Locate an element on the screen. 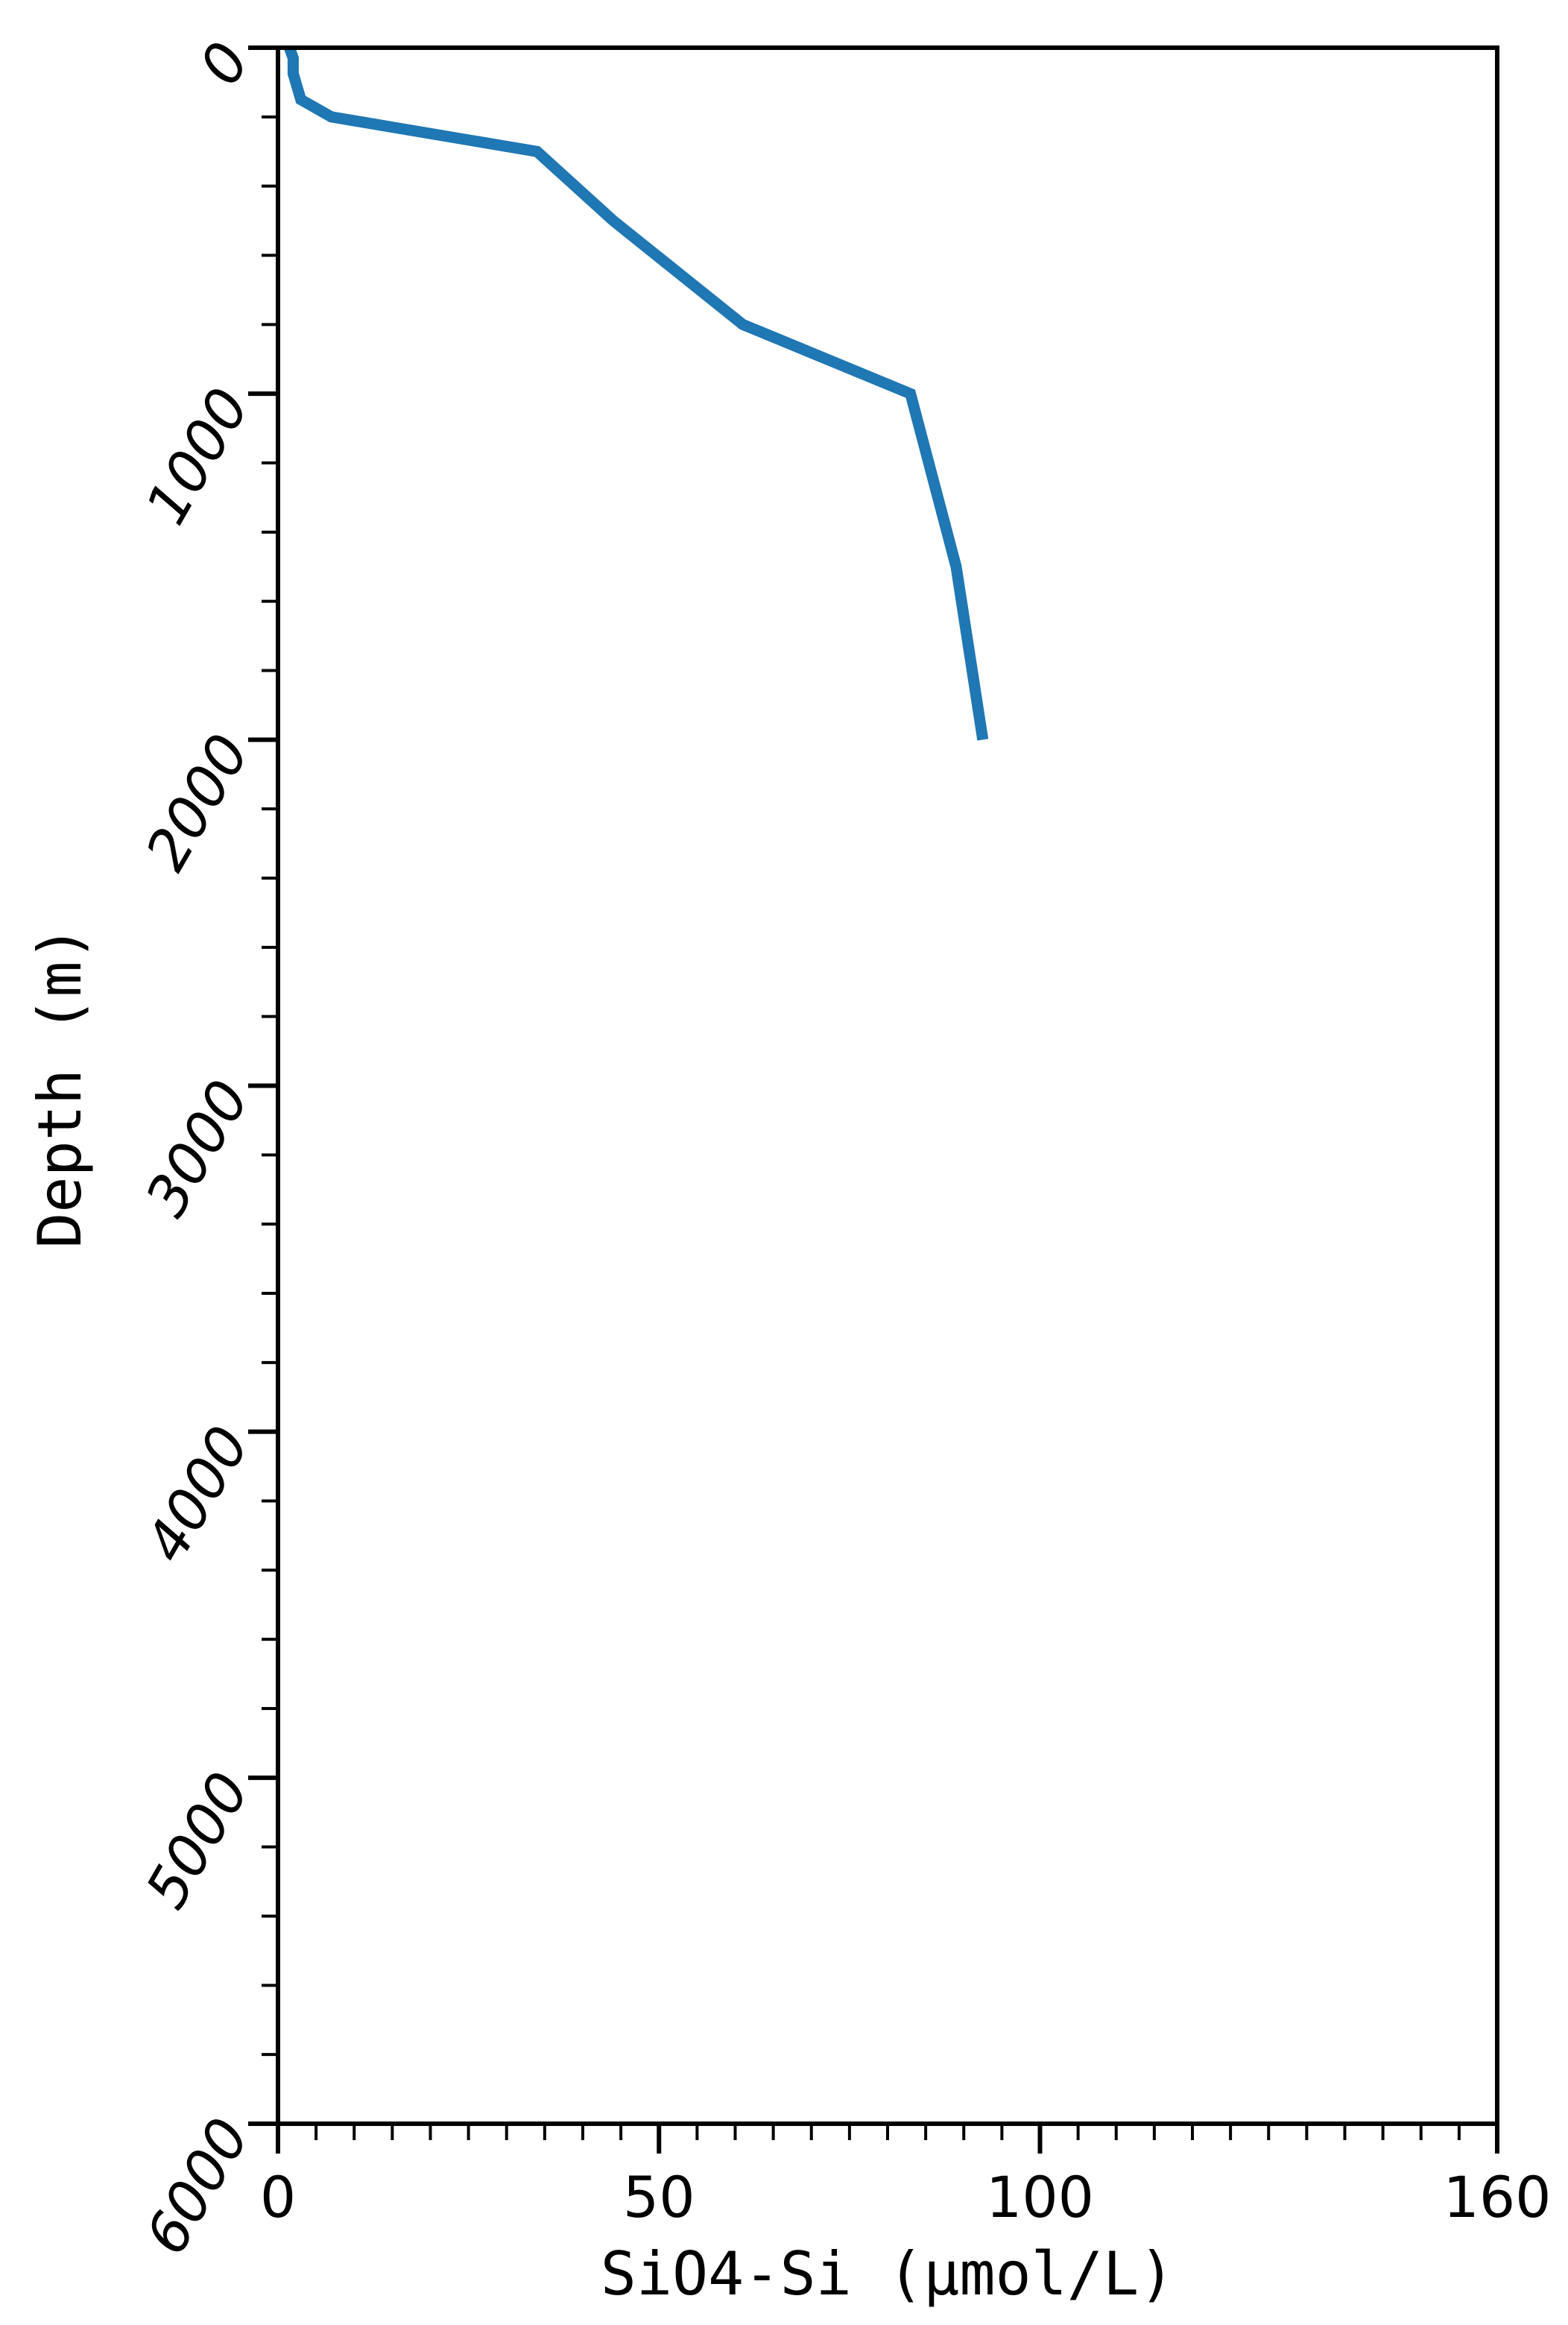 This screenshot has height=2325, width=1568. y-tick-label: 1000 is located at coordinates (198, 456).